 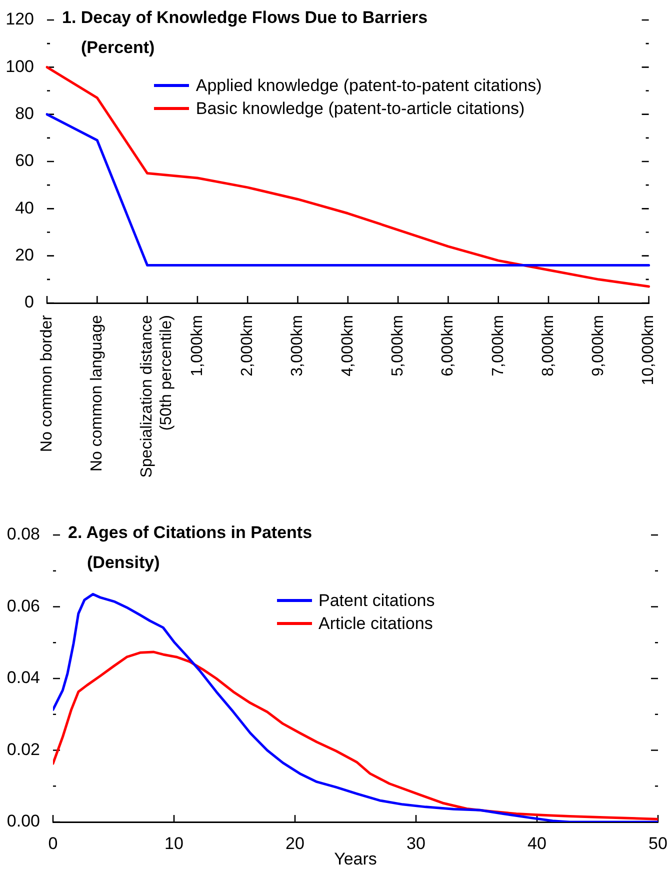 I want to click on x-tick-label: No common language, so click(x=97, y=393).